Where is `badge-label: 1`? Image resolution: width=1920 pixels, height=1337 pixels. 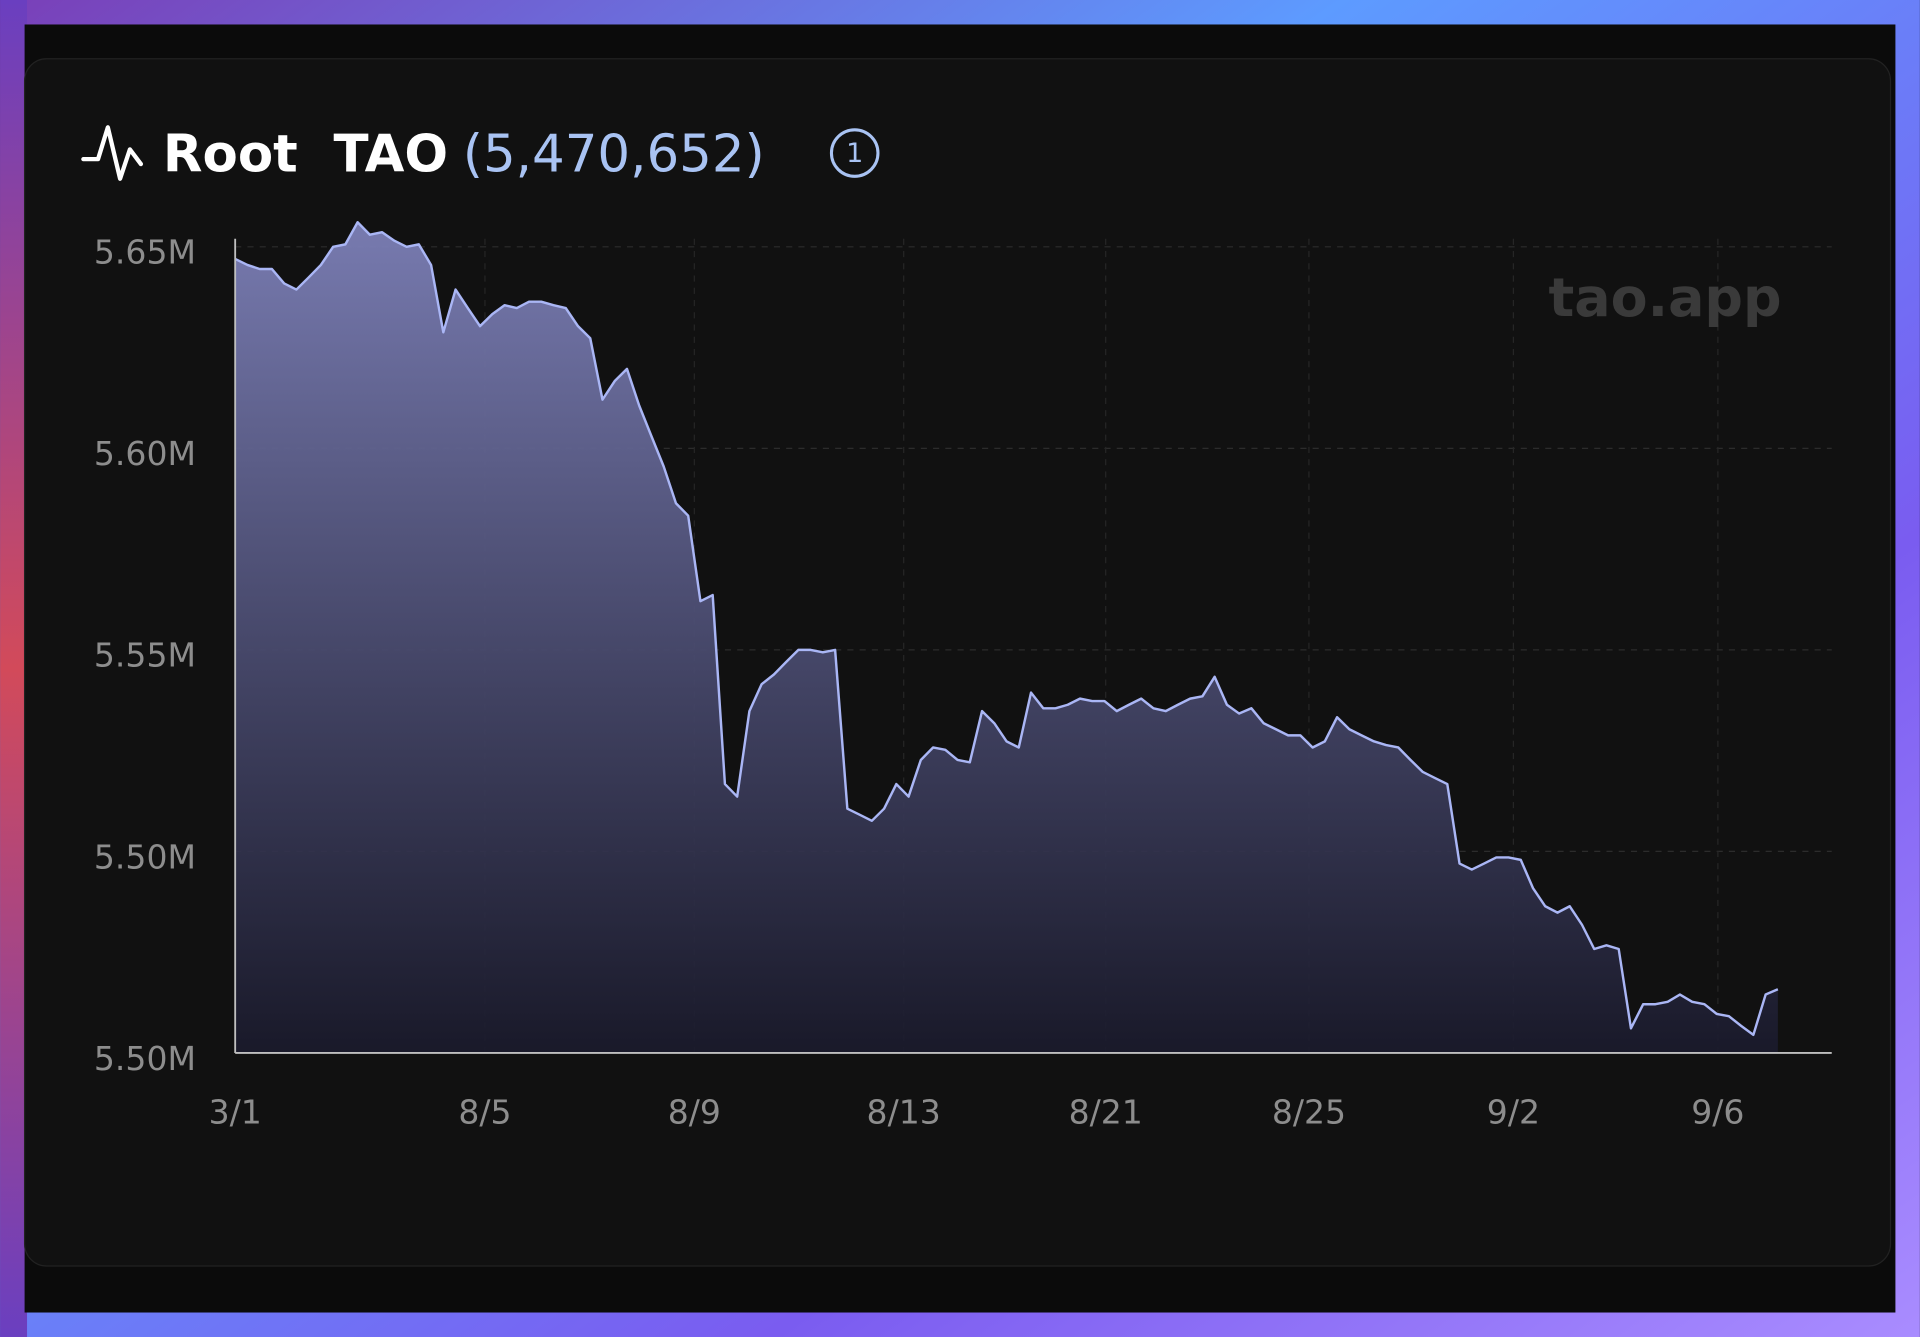 badge-label: 1 is located at coordinates (854, 153).